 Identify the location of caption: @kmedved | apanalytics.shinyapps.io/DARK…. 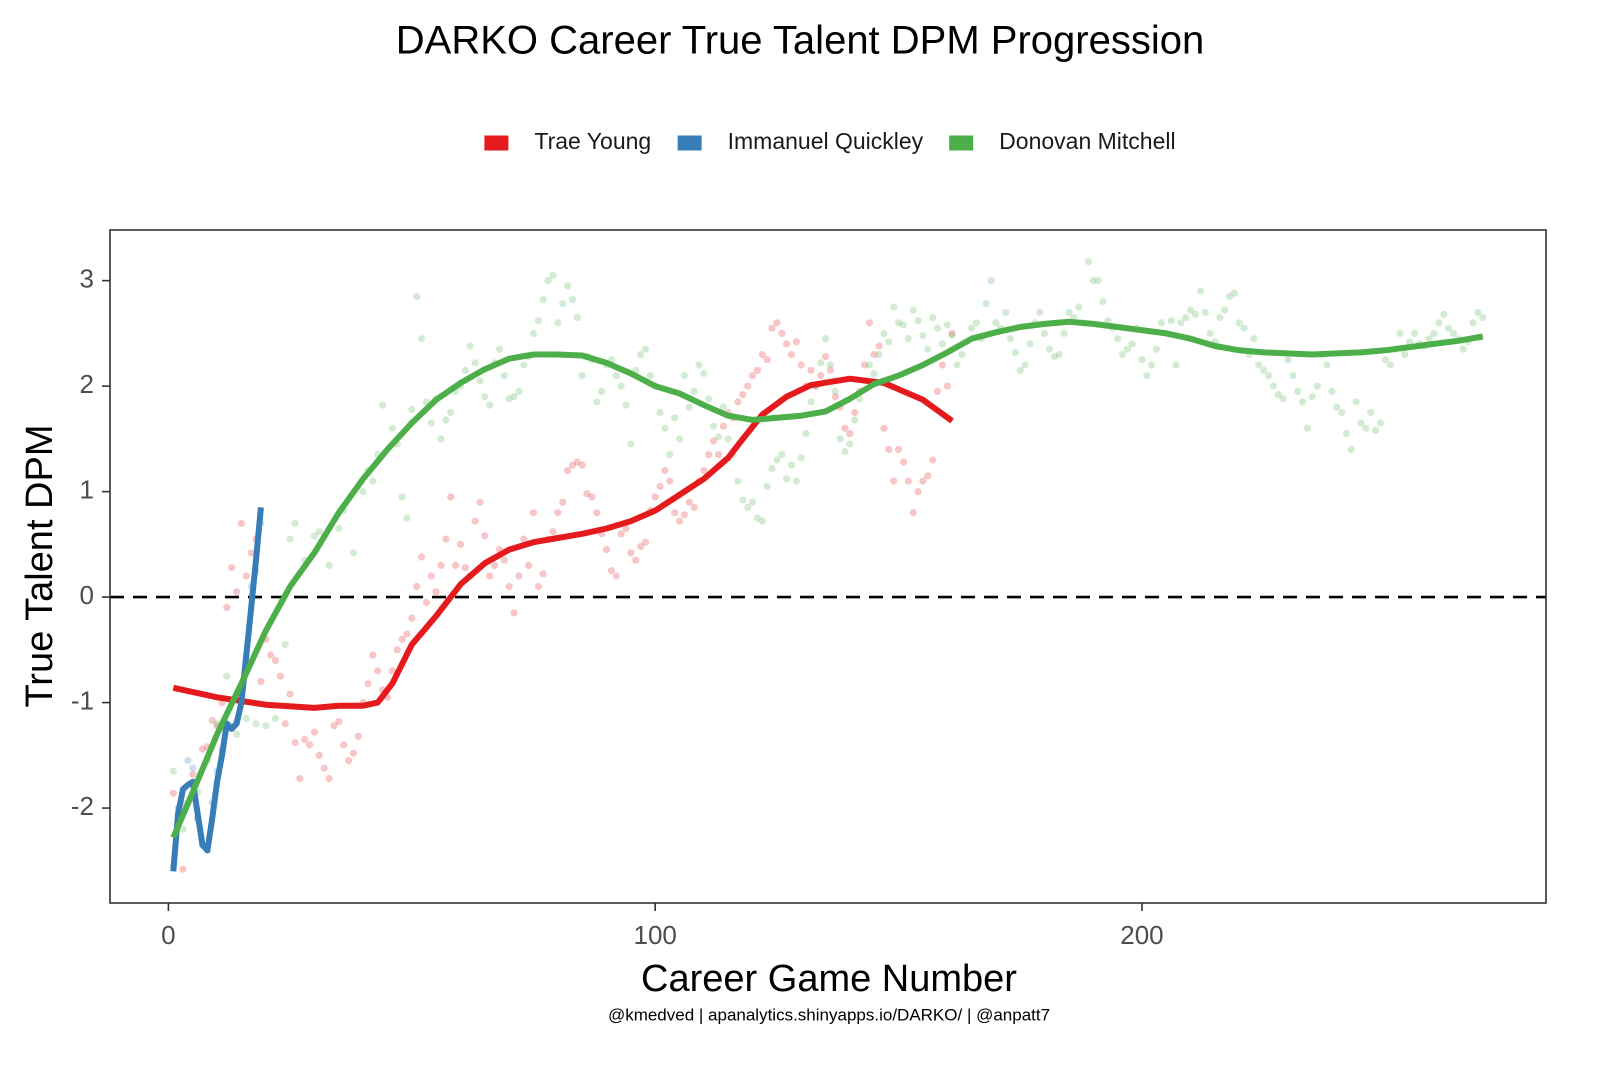
(829, 1014).